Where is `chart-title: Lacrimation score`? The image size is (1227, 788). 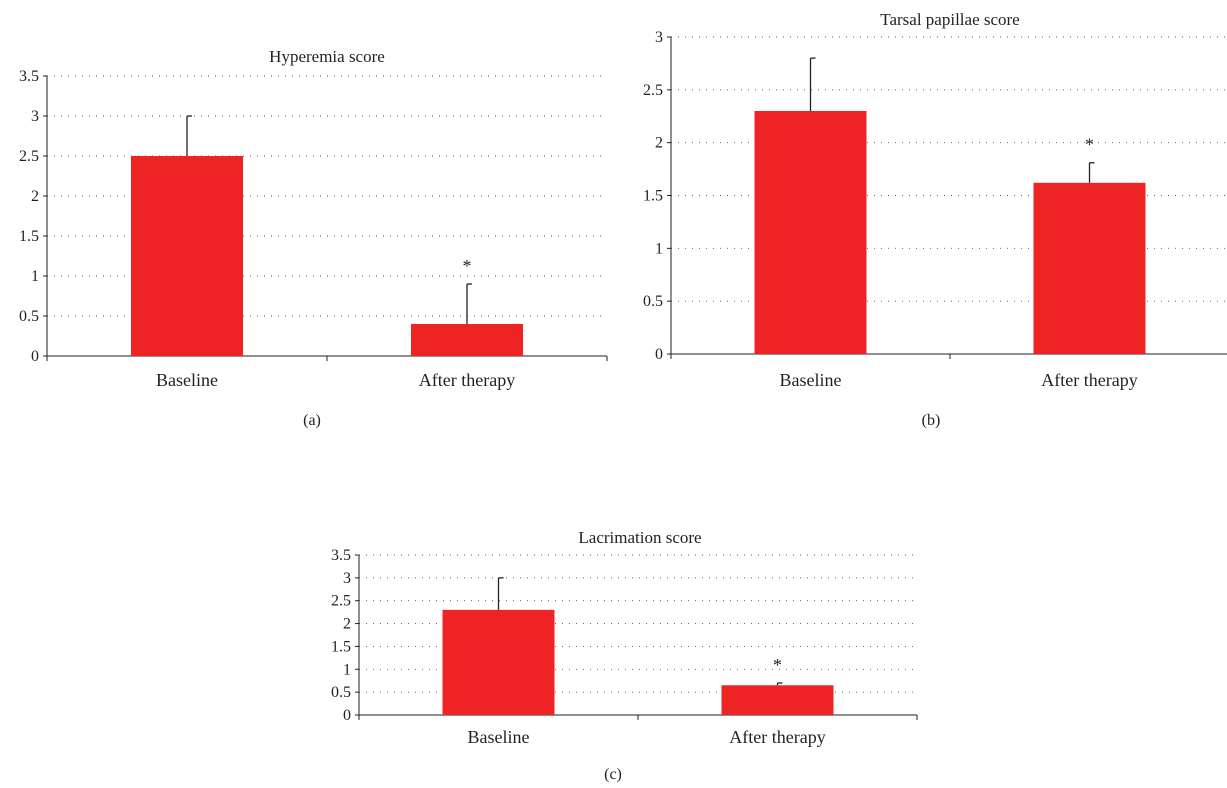
chart-title: Lacrimation score is located at coordinates (639, 537).